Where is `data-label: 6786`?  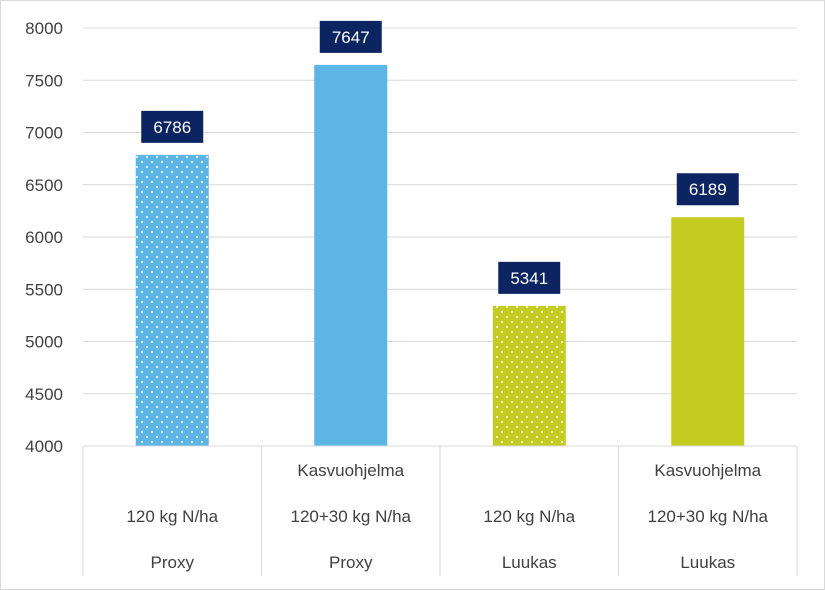
data-label: 6786 is located at coordinates (172, 127).